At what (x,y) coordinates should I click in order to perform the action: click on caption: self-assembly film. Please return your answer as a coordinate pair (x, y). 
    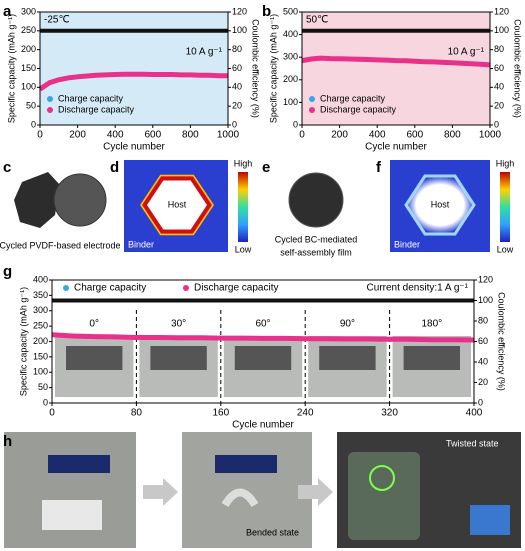
    Looking at the image, I should click on (316, 252).